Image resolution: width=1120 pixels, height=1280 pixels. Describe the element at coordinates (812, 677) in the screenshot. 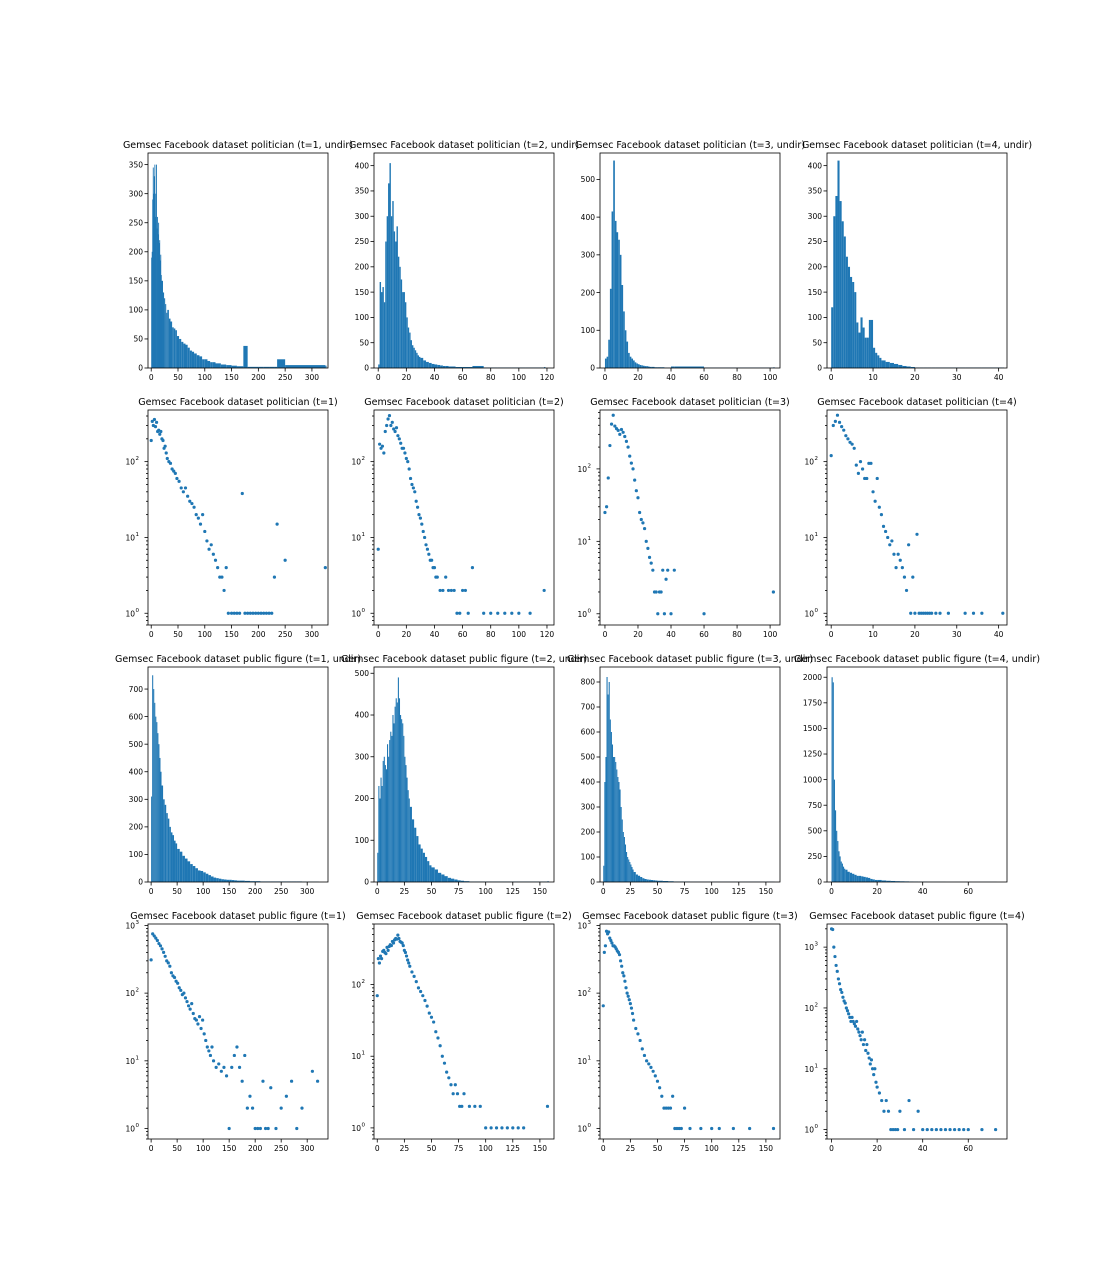

I see `y-tick-label: 2000` at that location.